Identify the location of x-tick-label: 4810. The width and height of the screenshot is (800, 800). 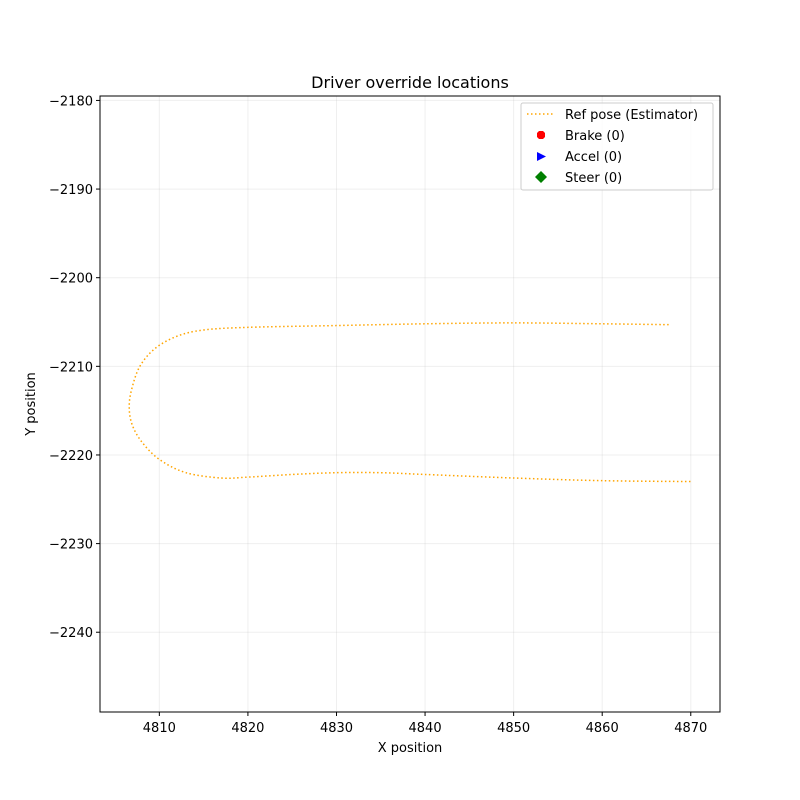
(159, 728).